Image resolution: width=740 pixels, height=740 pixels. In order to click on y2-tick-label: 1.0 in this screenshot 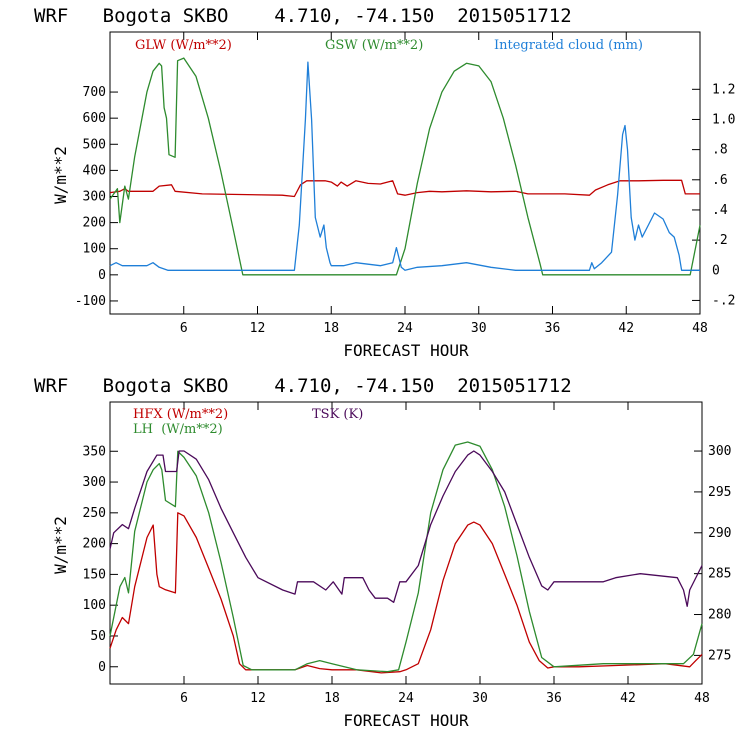, I will do `click(723, 119)`.